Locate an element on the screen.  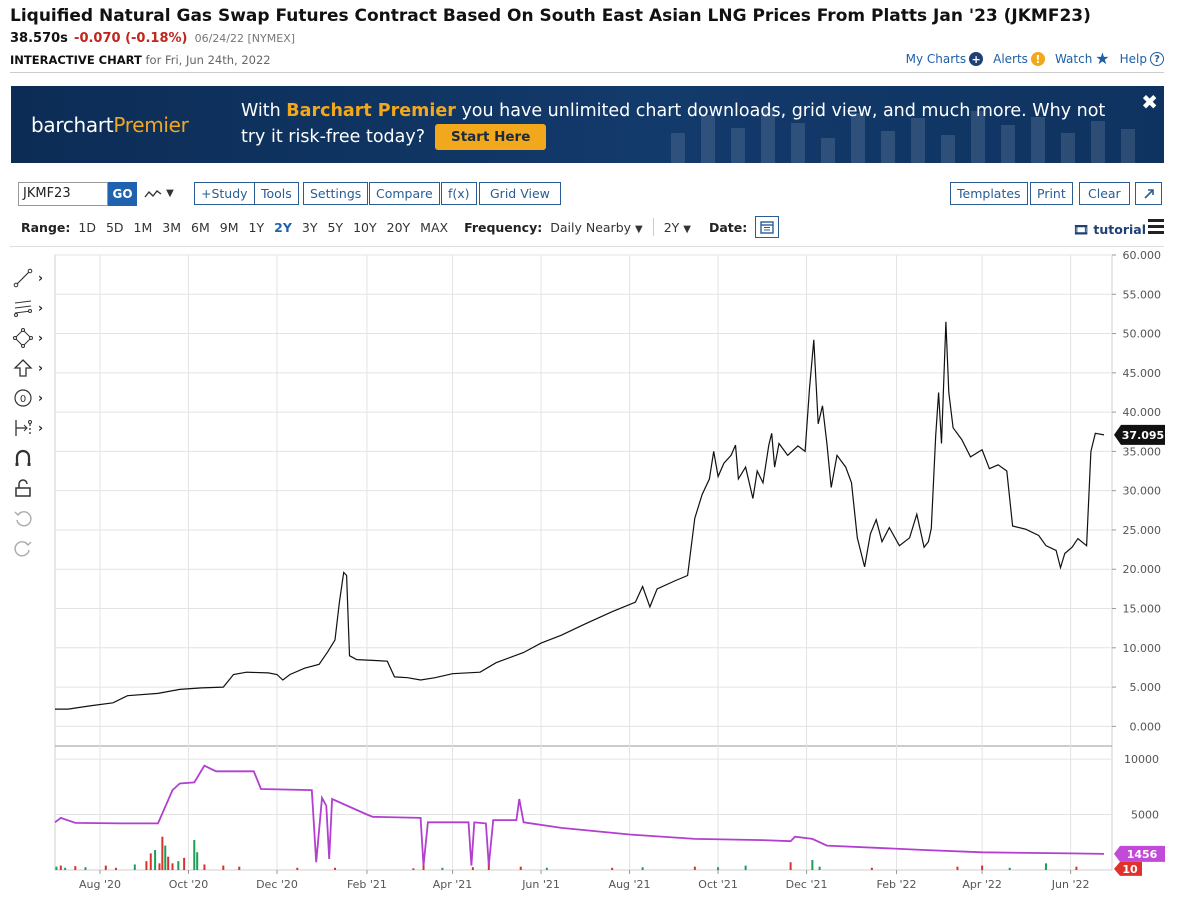
close-icon: ✖ is located at coordinates (1149, 102).